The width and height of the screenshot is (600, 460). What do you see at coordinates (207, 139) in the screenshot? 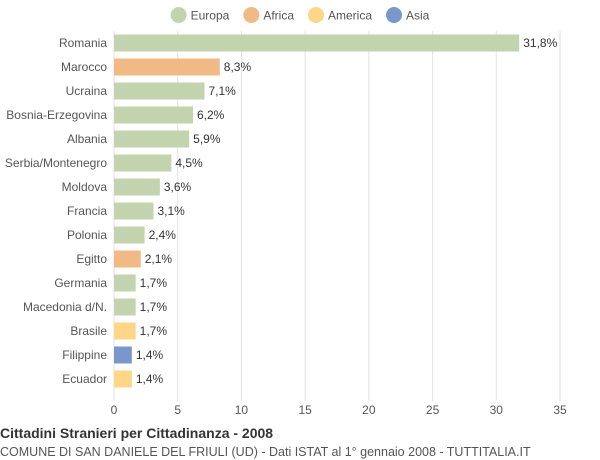
I see `value-label-4: 5,9%` at bounding box center [207, 139].